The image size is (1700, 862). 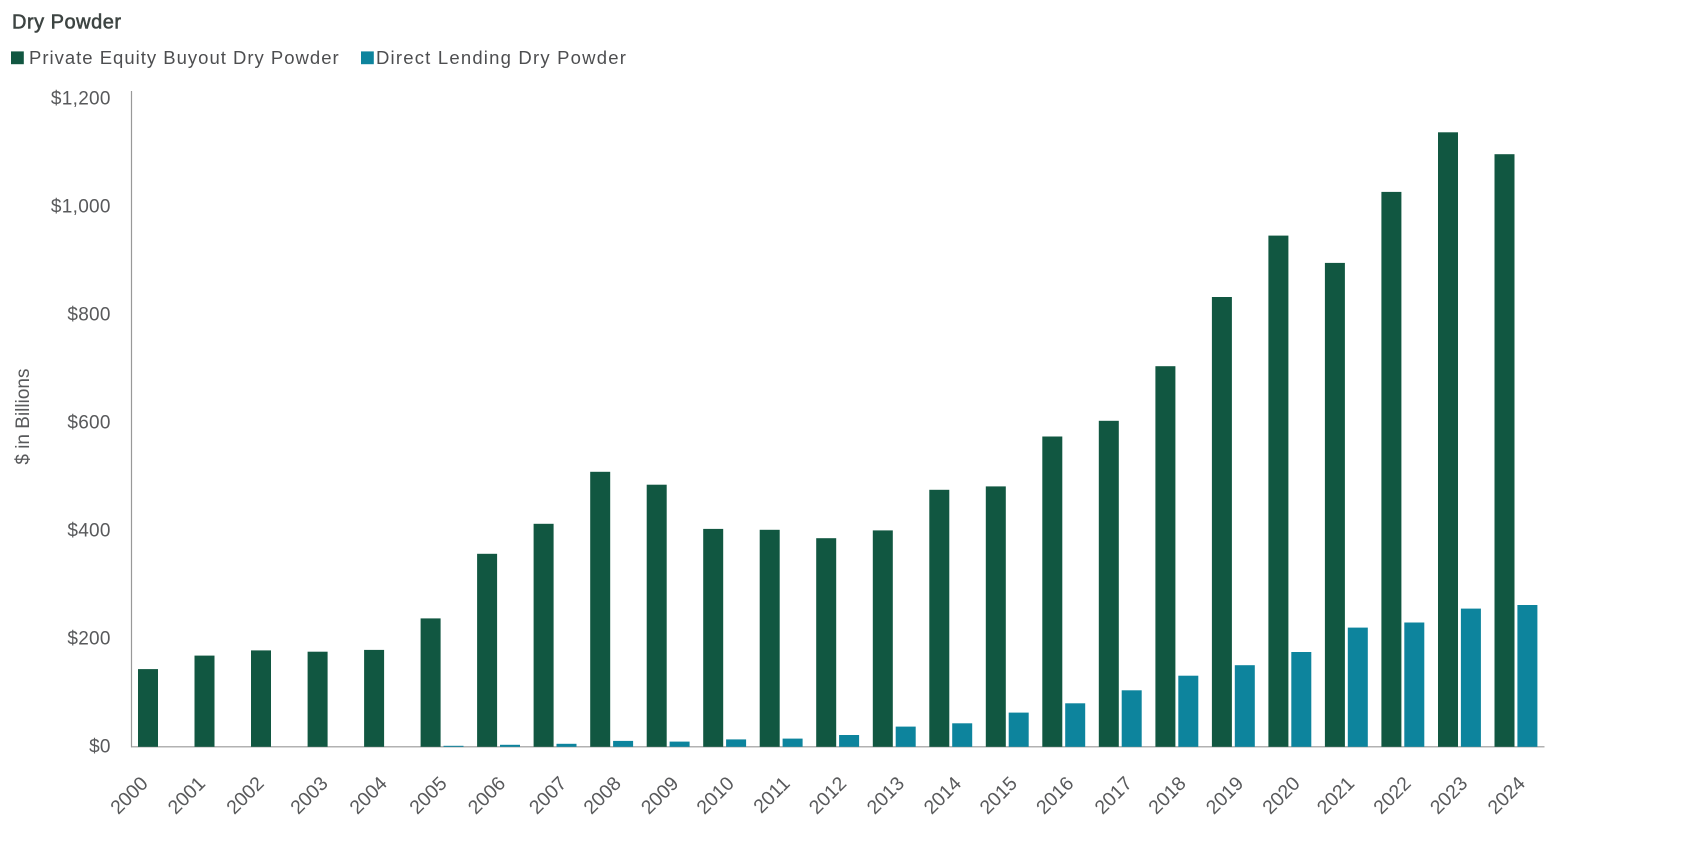 What do you see at coordinates (66, 23) in the screenshot?
I see `svg-text: Dry Powder` at bounding box center [66, 23].